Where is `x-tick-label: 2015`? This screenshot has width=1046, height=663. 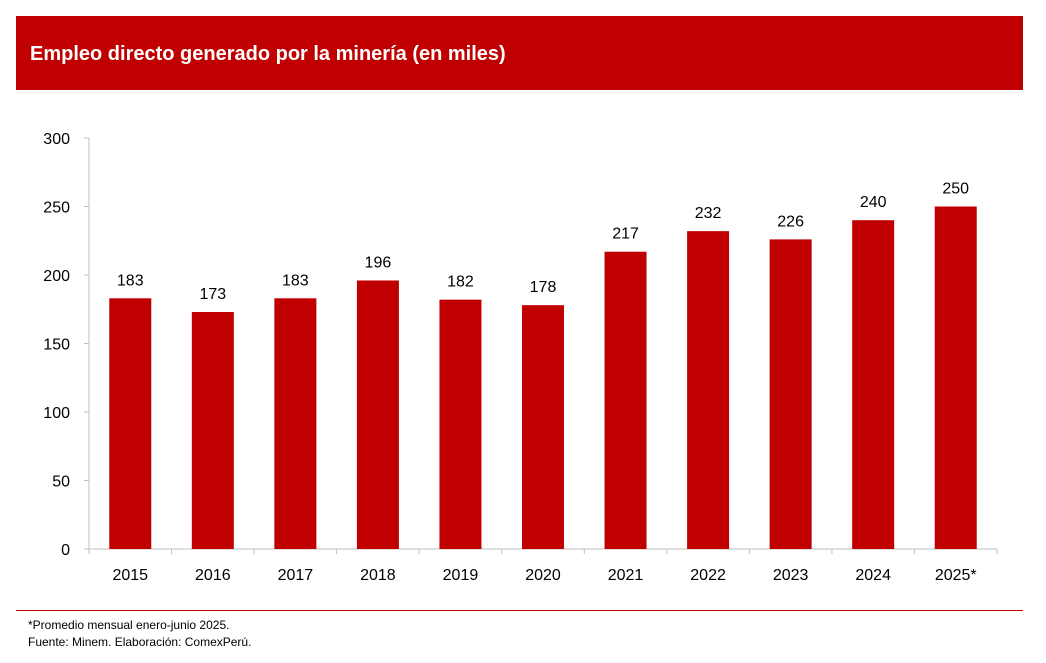
x-tick-label: 2015 is located at coordinates (130, 575).